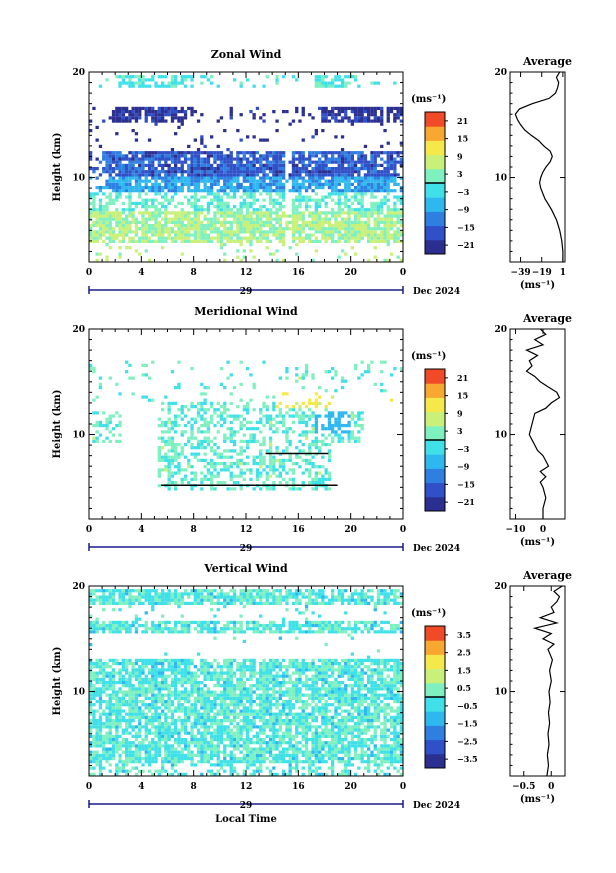 Image resolution: width=616 pixels, height=873 pixels. I want to click on x-tick-label: 20, so click(350, 273).